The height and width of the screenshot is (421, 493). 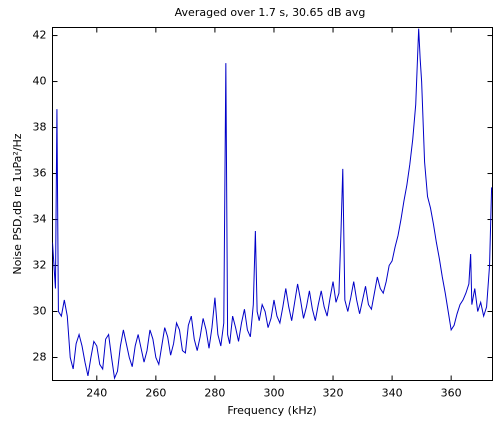 I want to click on chart-title: Averaged over 1.7 s, 30.65 dB avg, so click(x=270, y=12).